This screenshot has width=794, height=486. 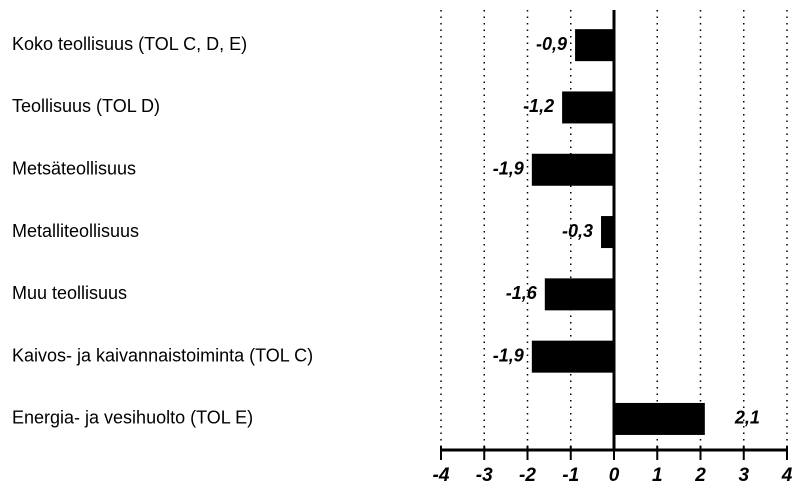 I want to click on x-tick-label: -1, so click(x=570, y=475).